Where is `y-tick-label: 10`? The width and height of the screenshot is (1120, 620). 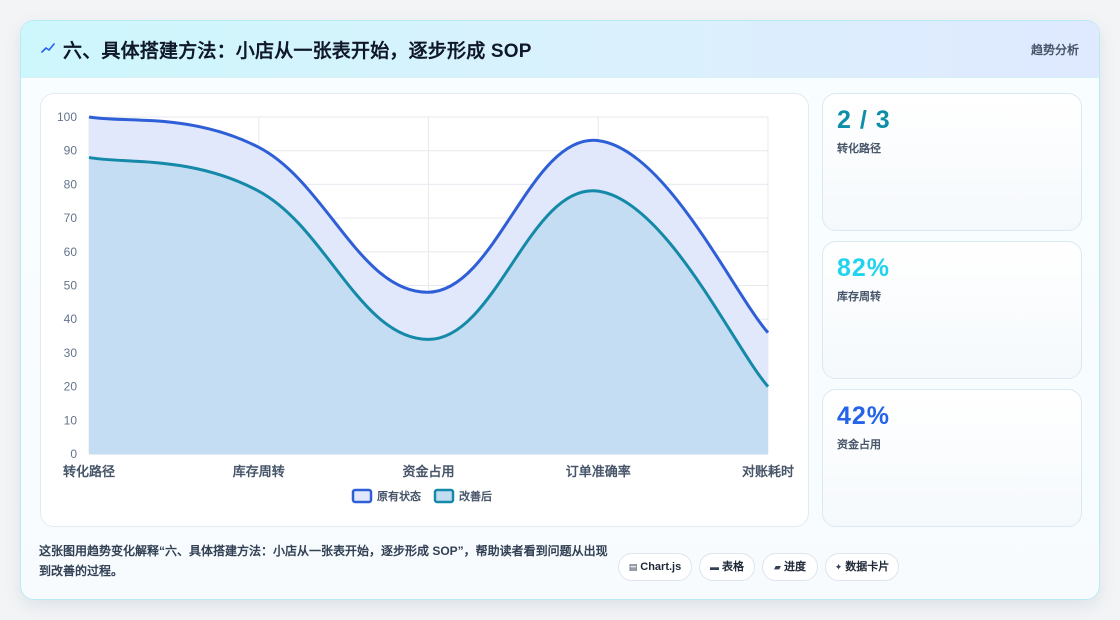 y-tick-label: 10 is located at coordinates (71, 420).